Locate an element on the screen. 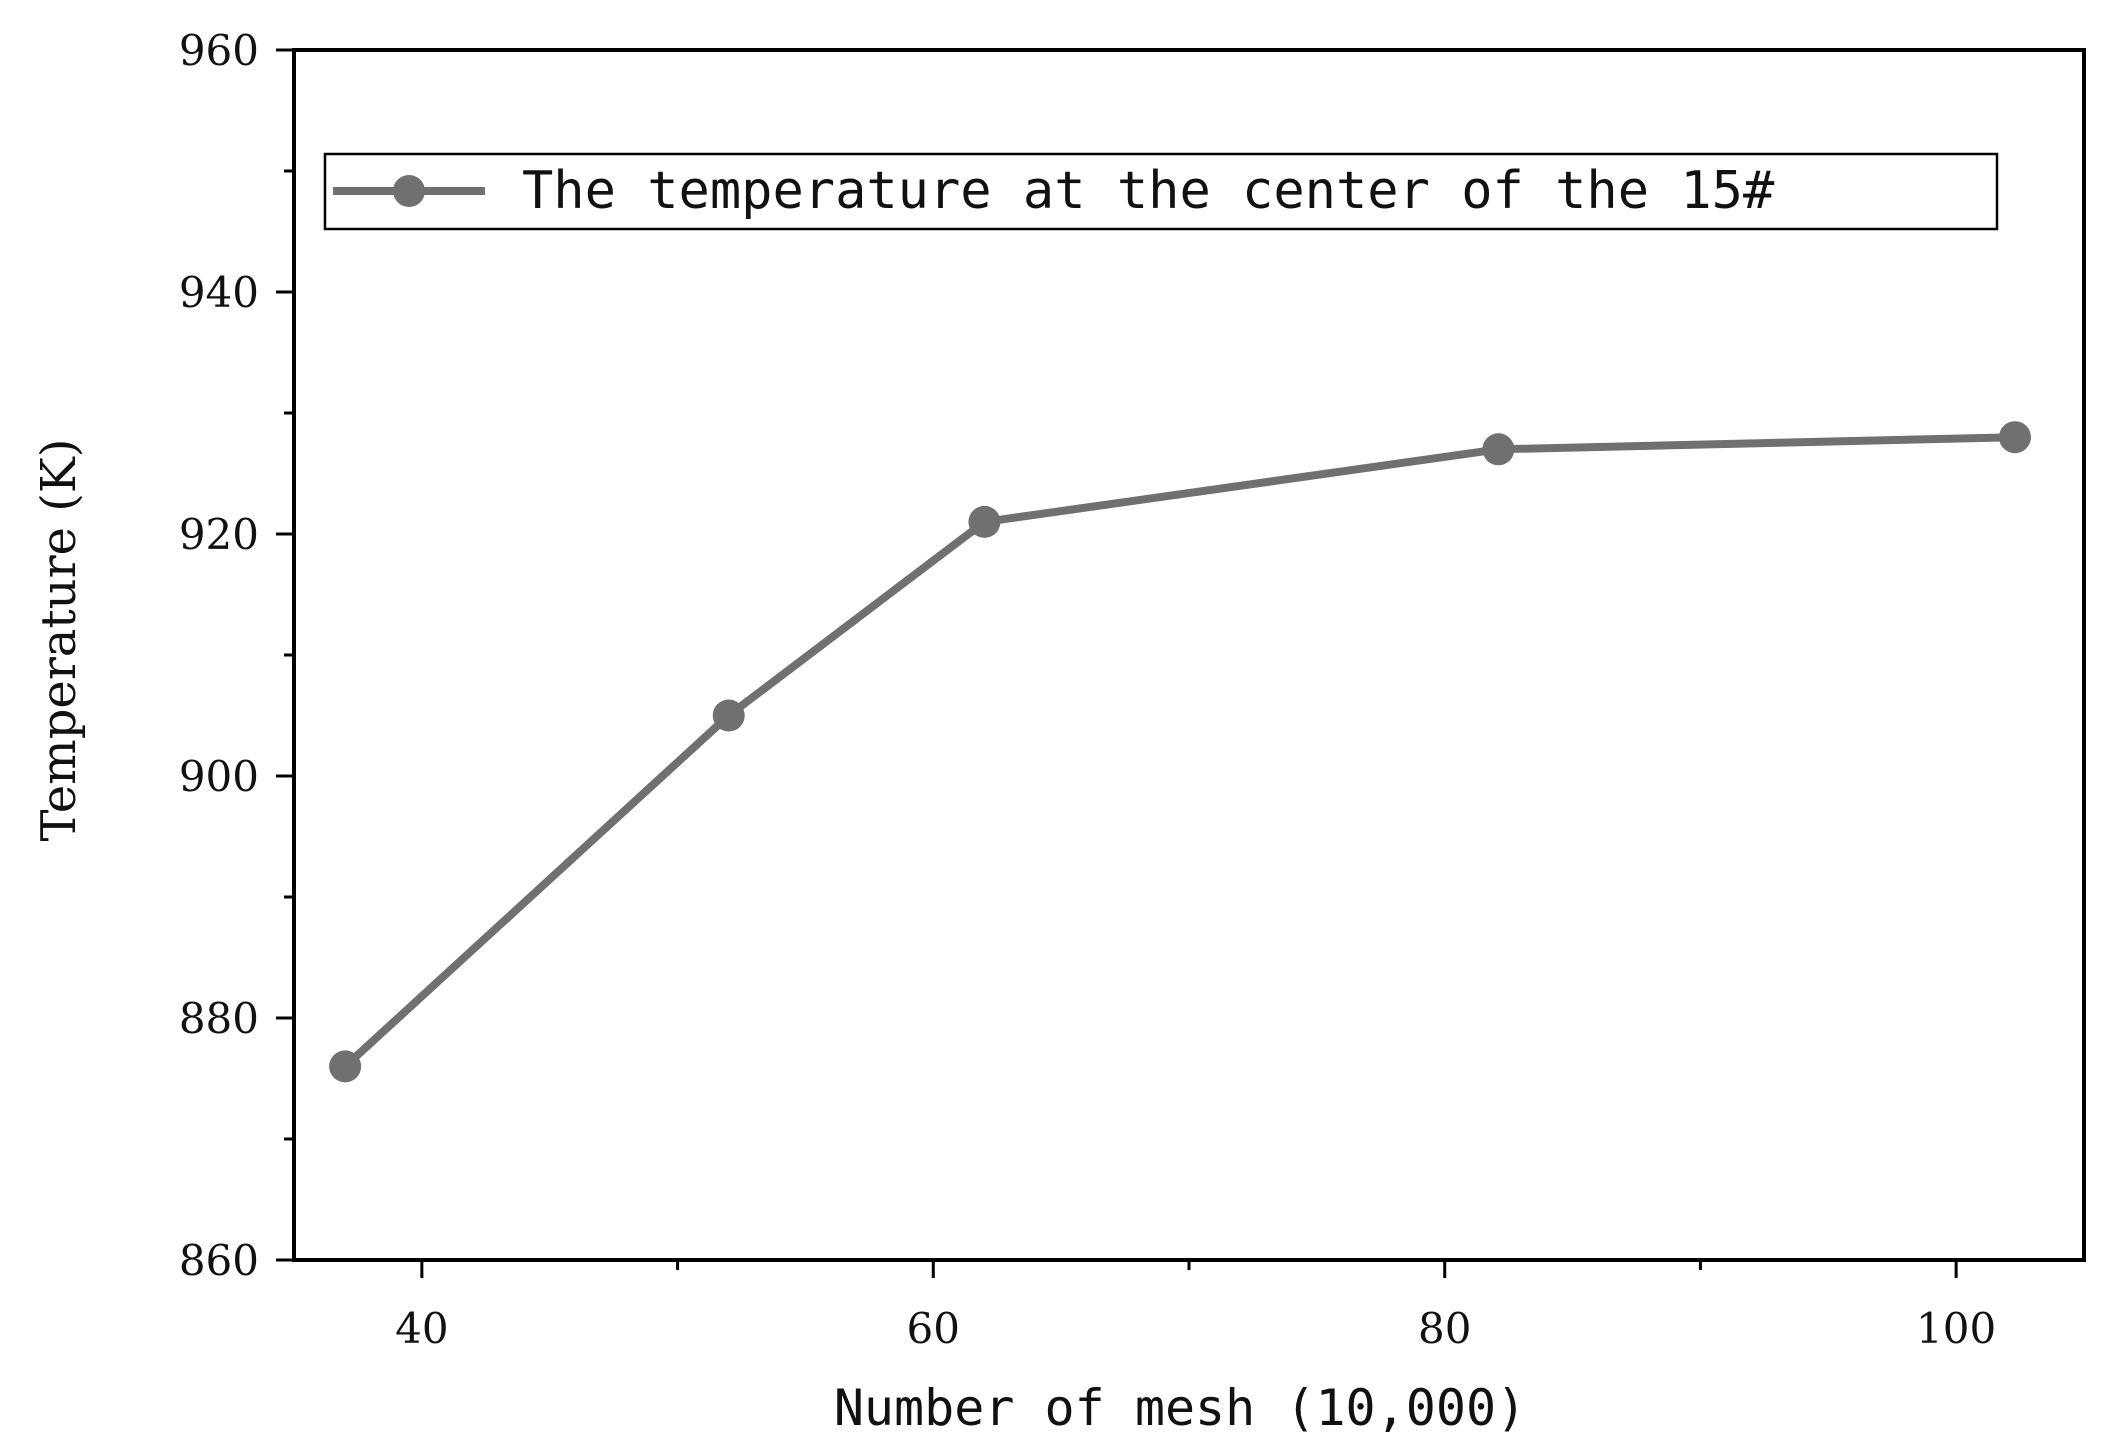 This screenshot has width=2110, height=1455. y-tick-label: 920 is located at coordinates (219, 534).